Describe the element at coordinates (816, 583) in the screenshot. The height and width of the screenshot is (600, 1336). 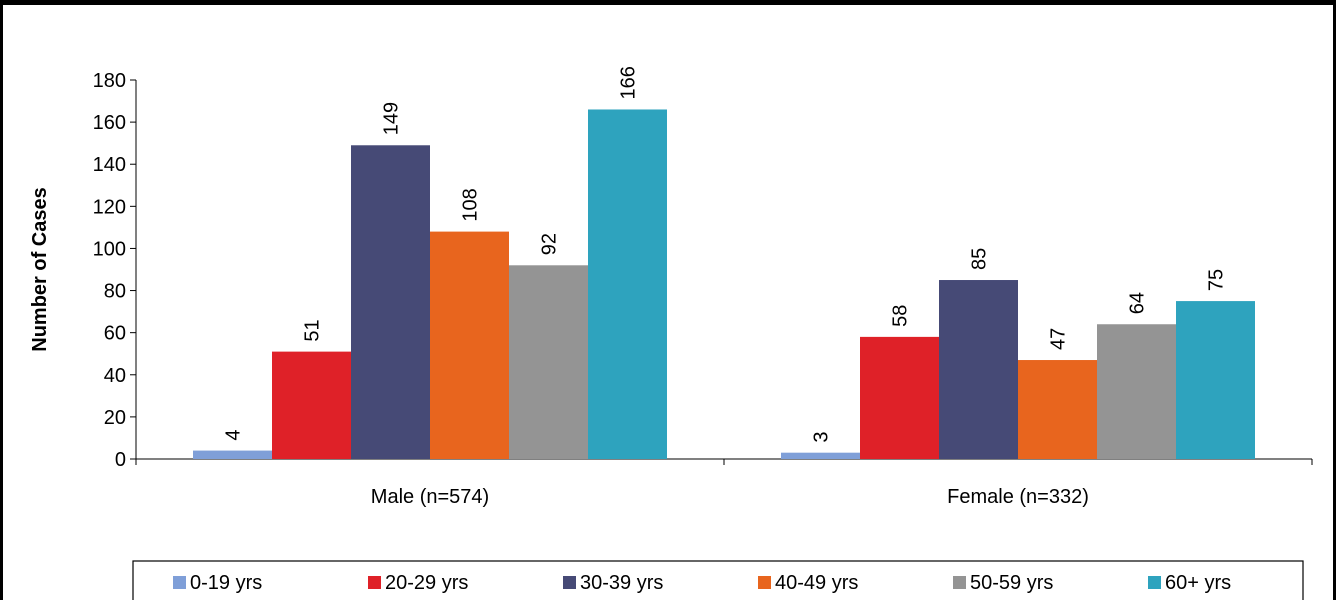
I see `legend-label: 40-49 yrs` at that location.